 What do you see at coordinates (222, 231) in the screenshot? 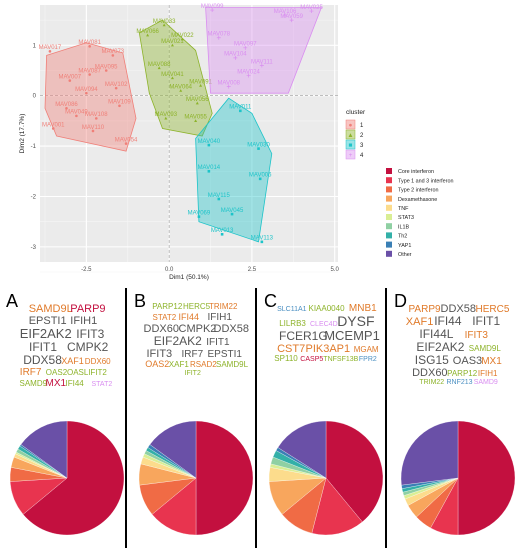
I see `point-label: MAV013` at bounding box center [222, 231].